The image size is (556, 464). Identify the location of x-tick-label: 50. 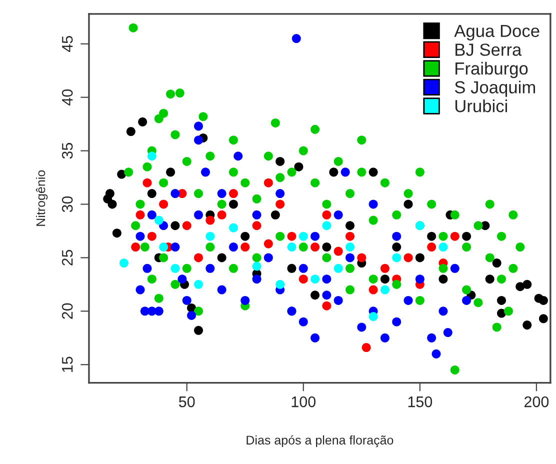
(186, 402).